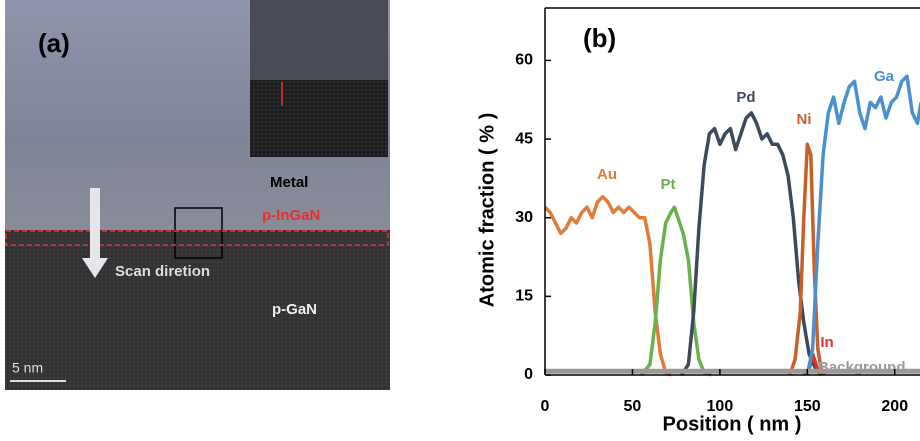  I want to click on scale-label: 5 nm, so click(27, 368).